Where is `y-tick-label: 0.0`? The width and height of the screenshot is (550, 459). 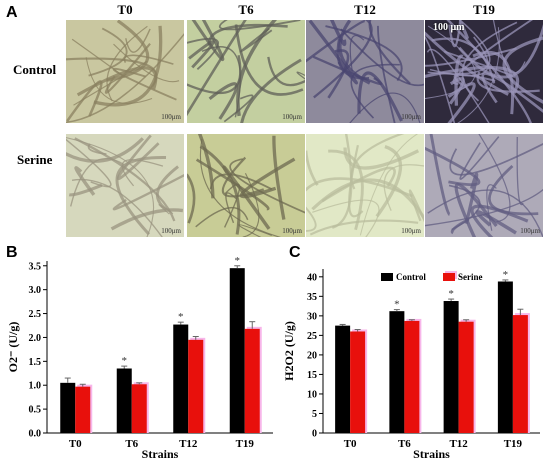 y-tick-label: 0.0 is located at coordinates (35, 434).